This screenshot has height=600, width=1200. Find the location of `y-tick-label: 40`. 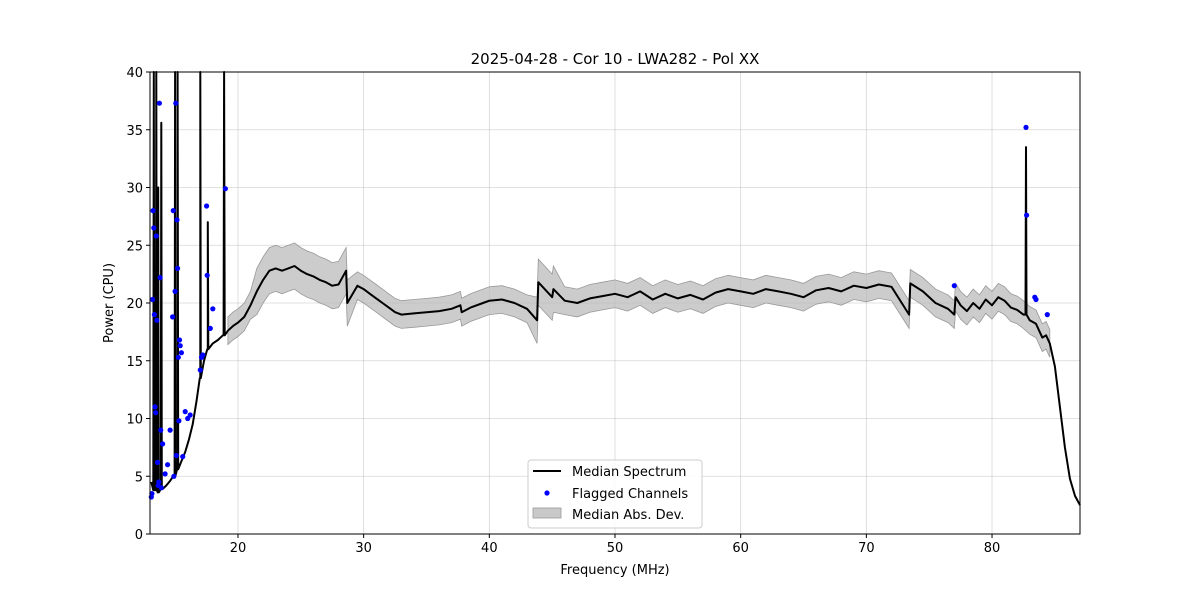

y-tick-label: 40 is located at coordinates (134, 73).